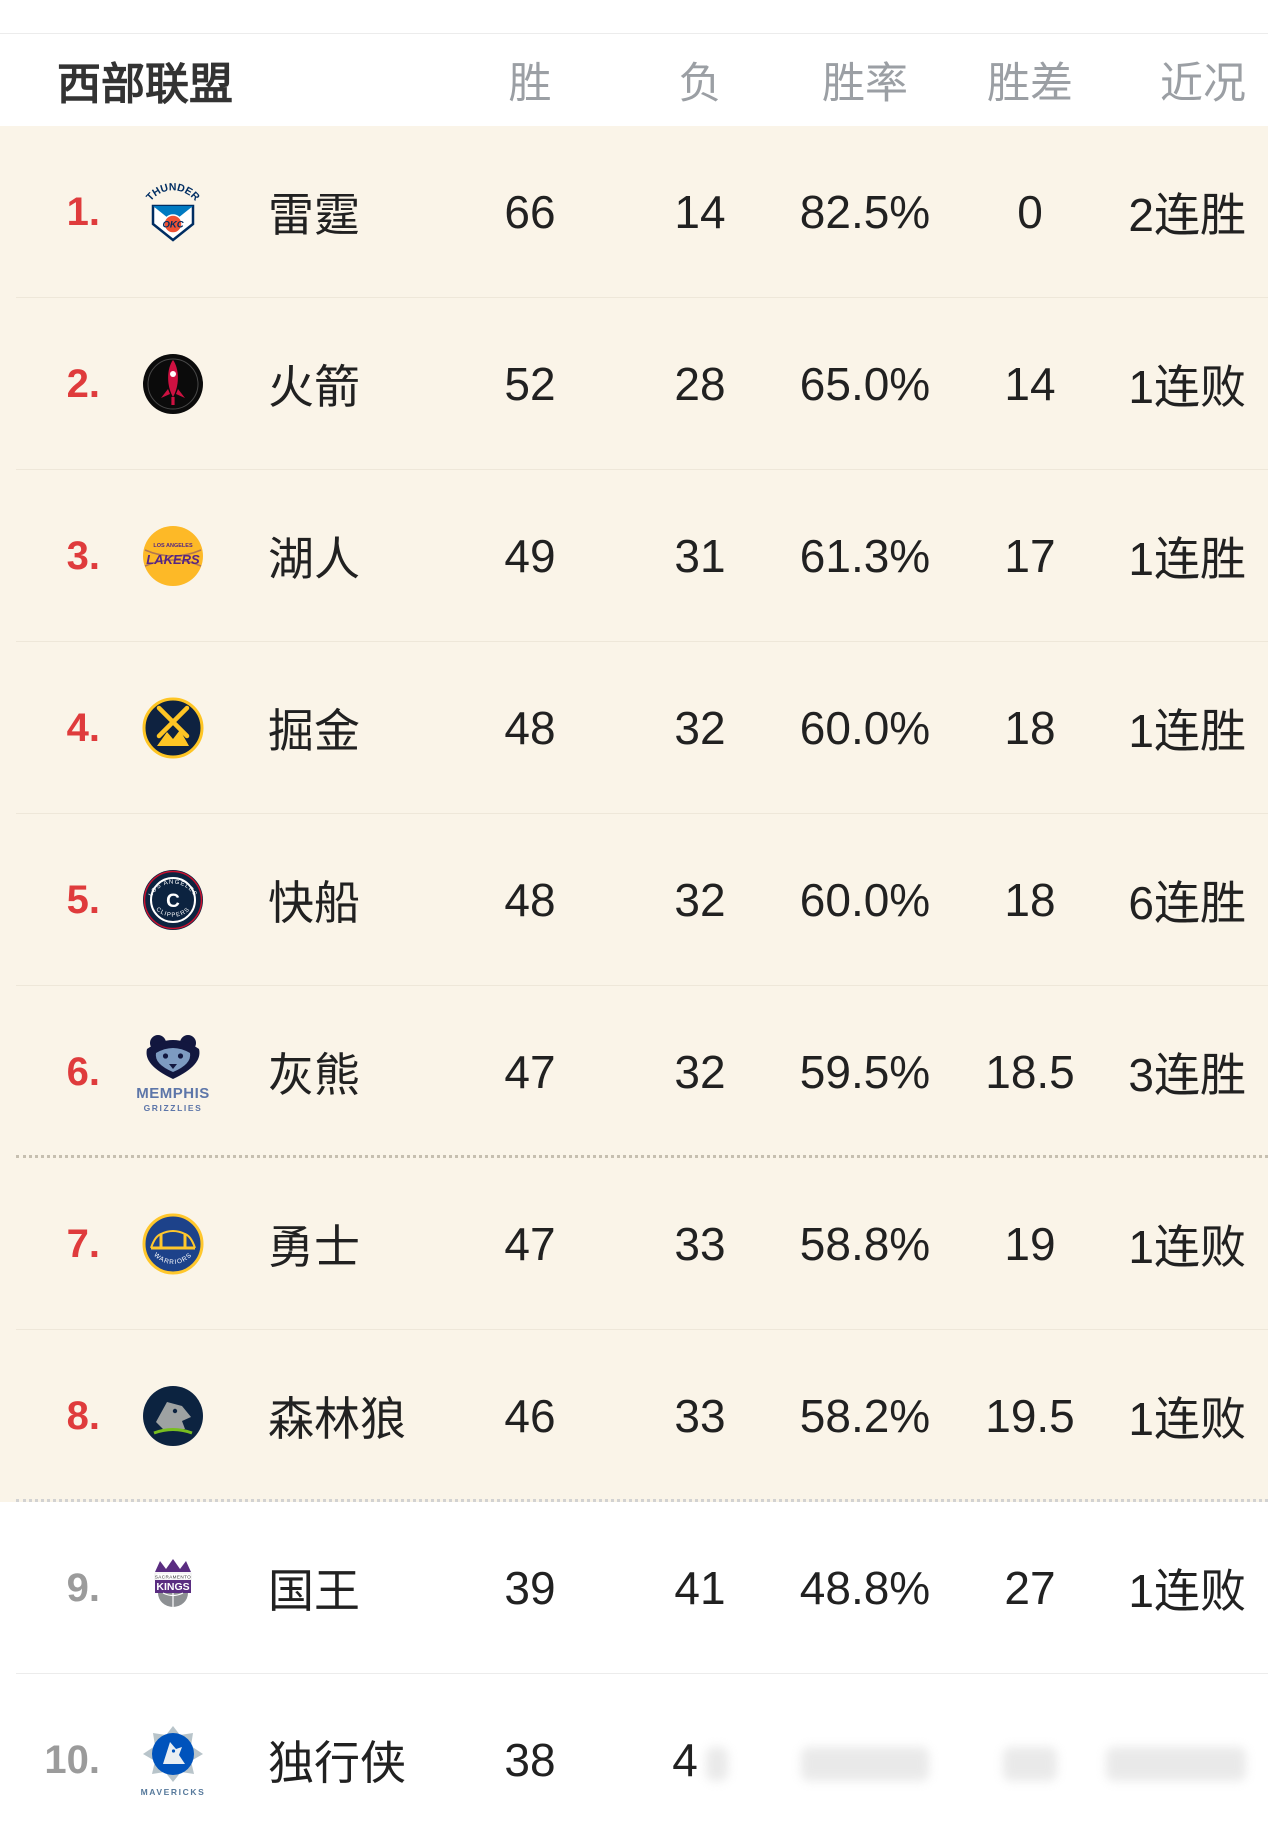  Describe the element at coordinates (1187, 903) in the screenshot. I see `recent-value: 6连胜` at that location.